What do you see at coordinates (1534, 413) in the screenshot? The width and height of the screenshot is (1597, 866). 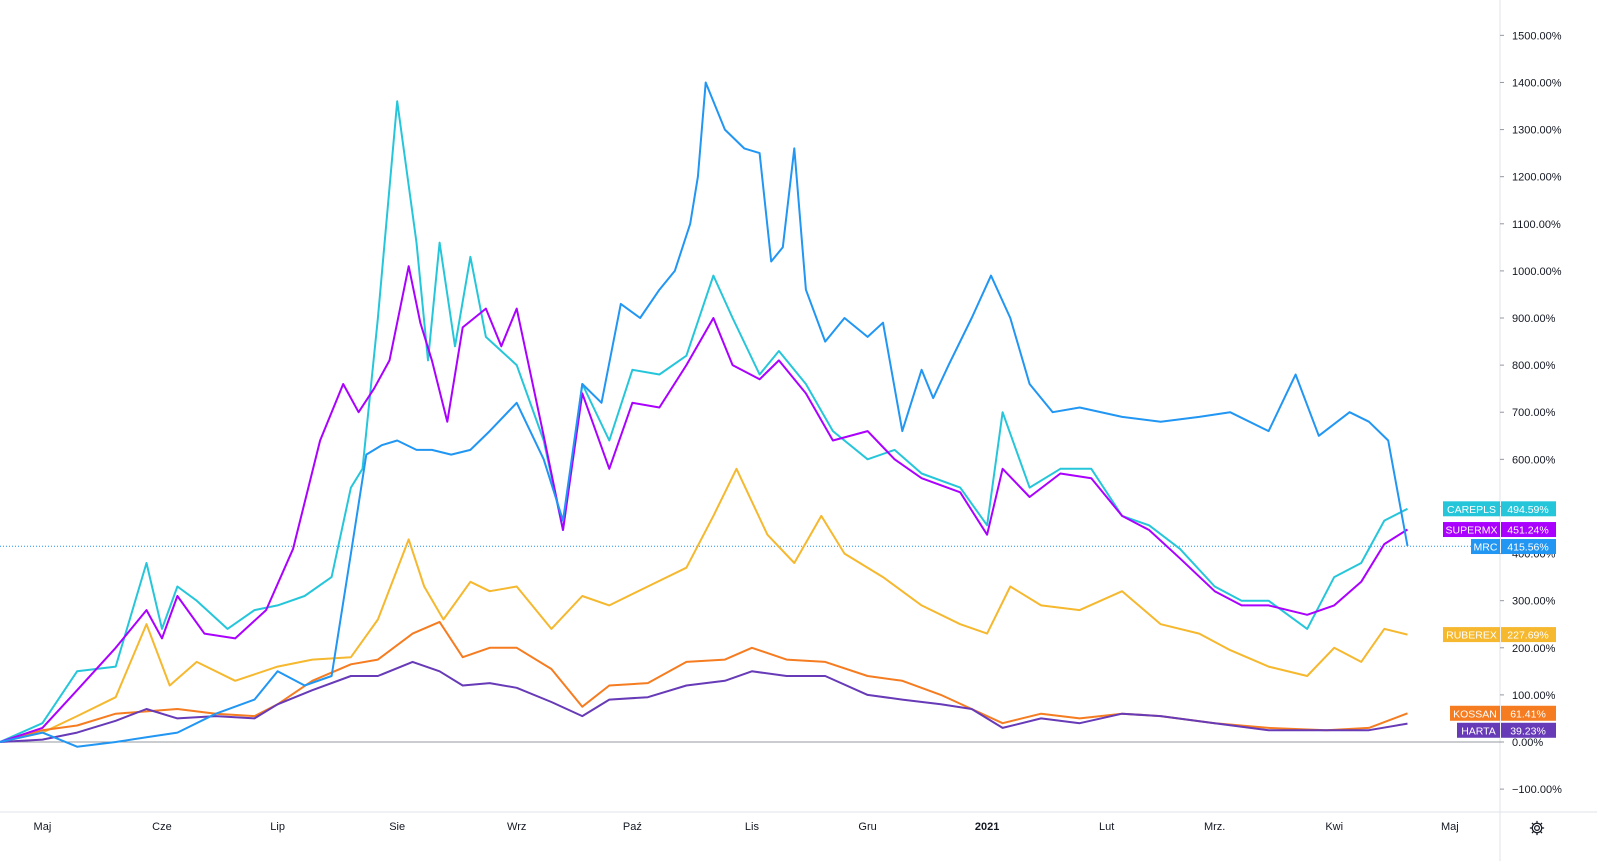 I see `y-tick-label: 700.00%` at bounding box center [1534, 413].